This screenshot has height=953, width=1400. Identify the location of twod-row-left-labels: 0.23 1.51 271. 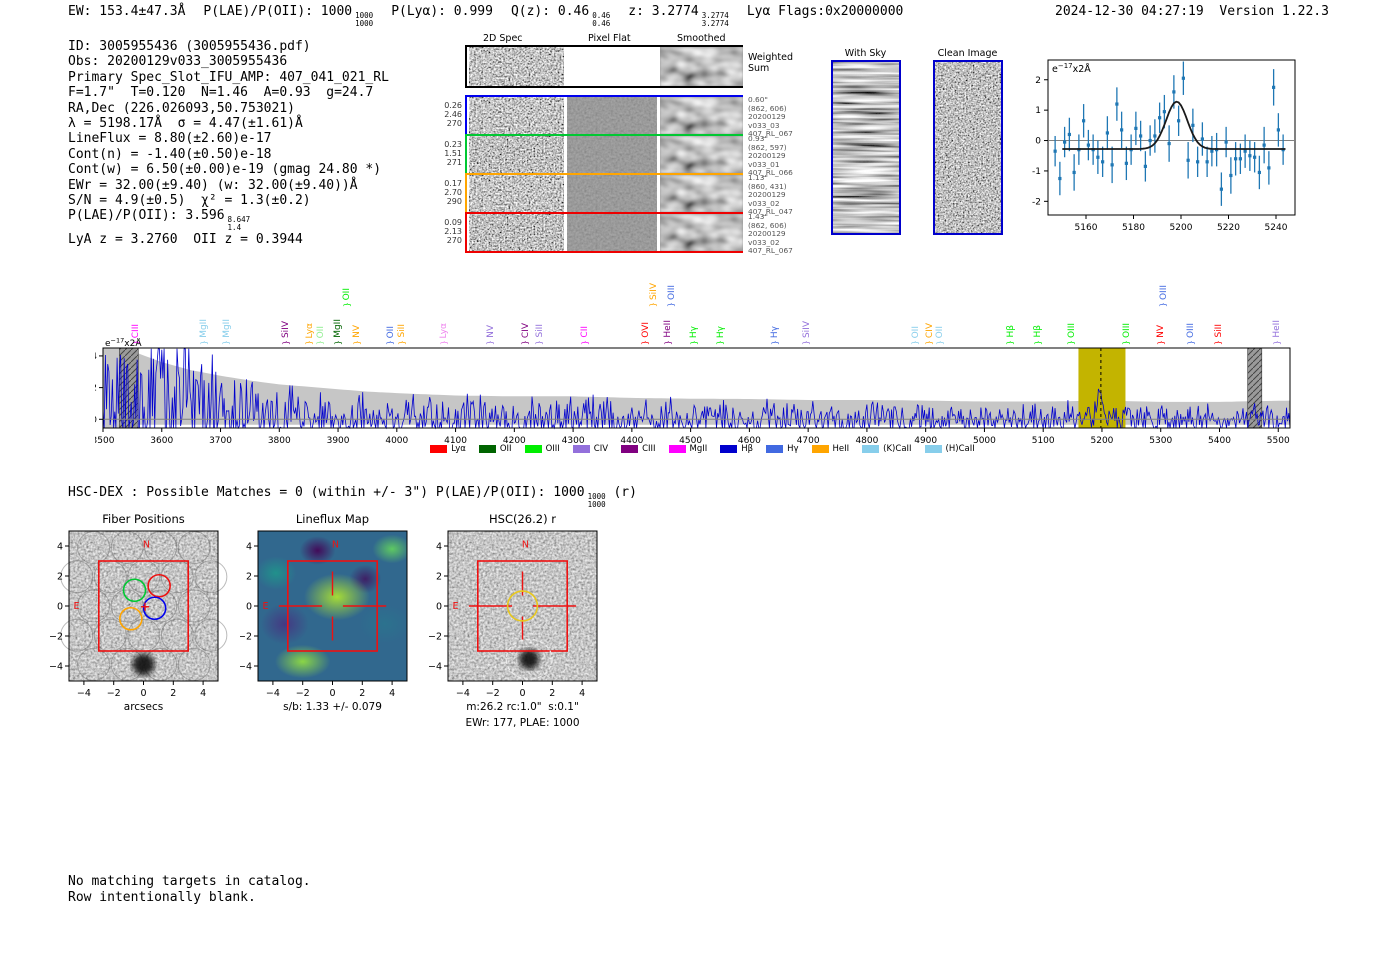
(453, 153).